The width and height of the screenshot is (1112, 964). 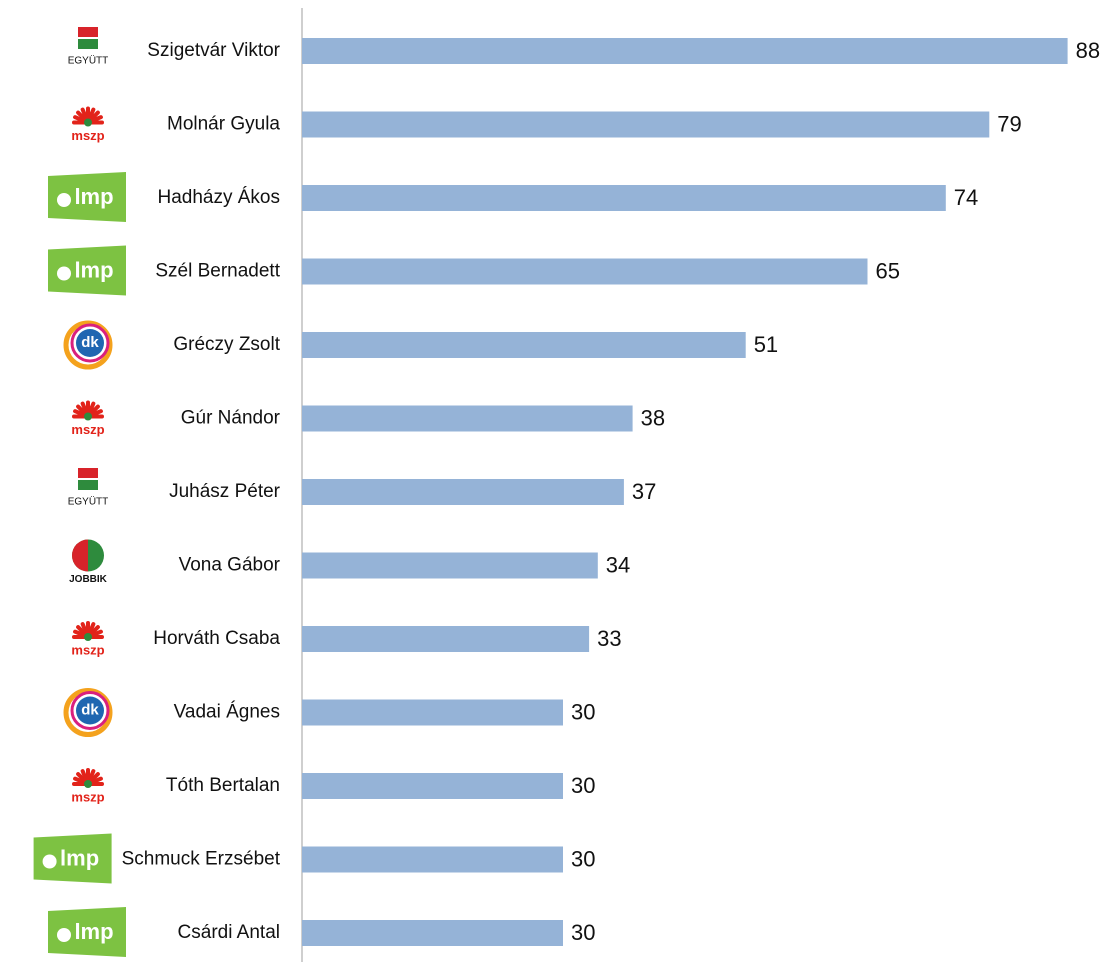 What do you see at coordinates (1009, 123) in the screenshot?
I see `value-label: 79` at bounding box center [1009, 123].